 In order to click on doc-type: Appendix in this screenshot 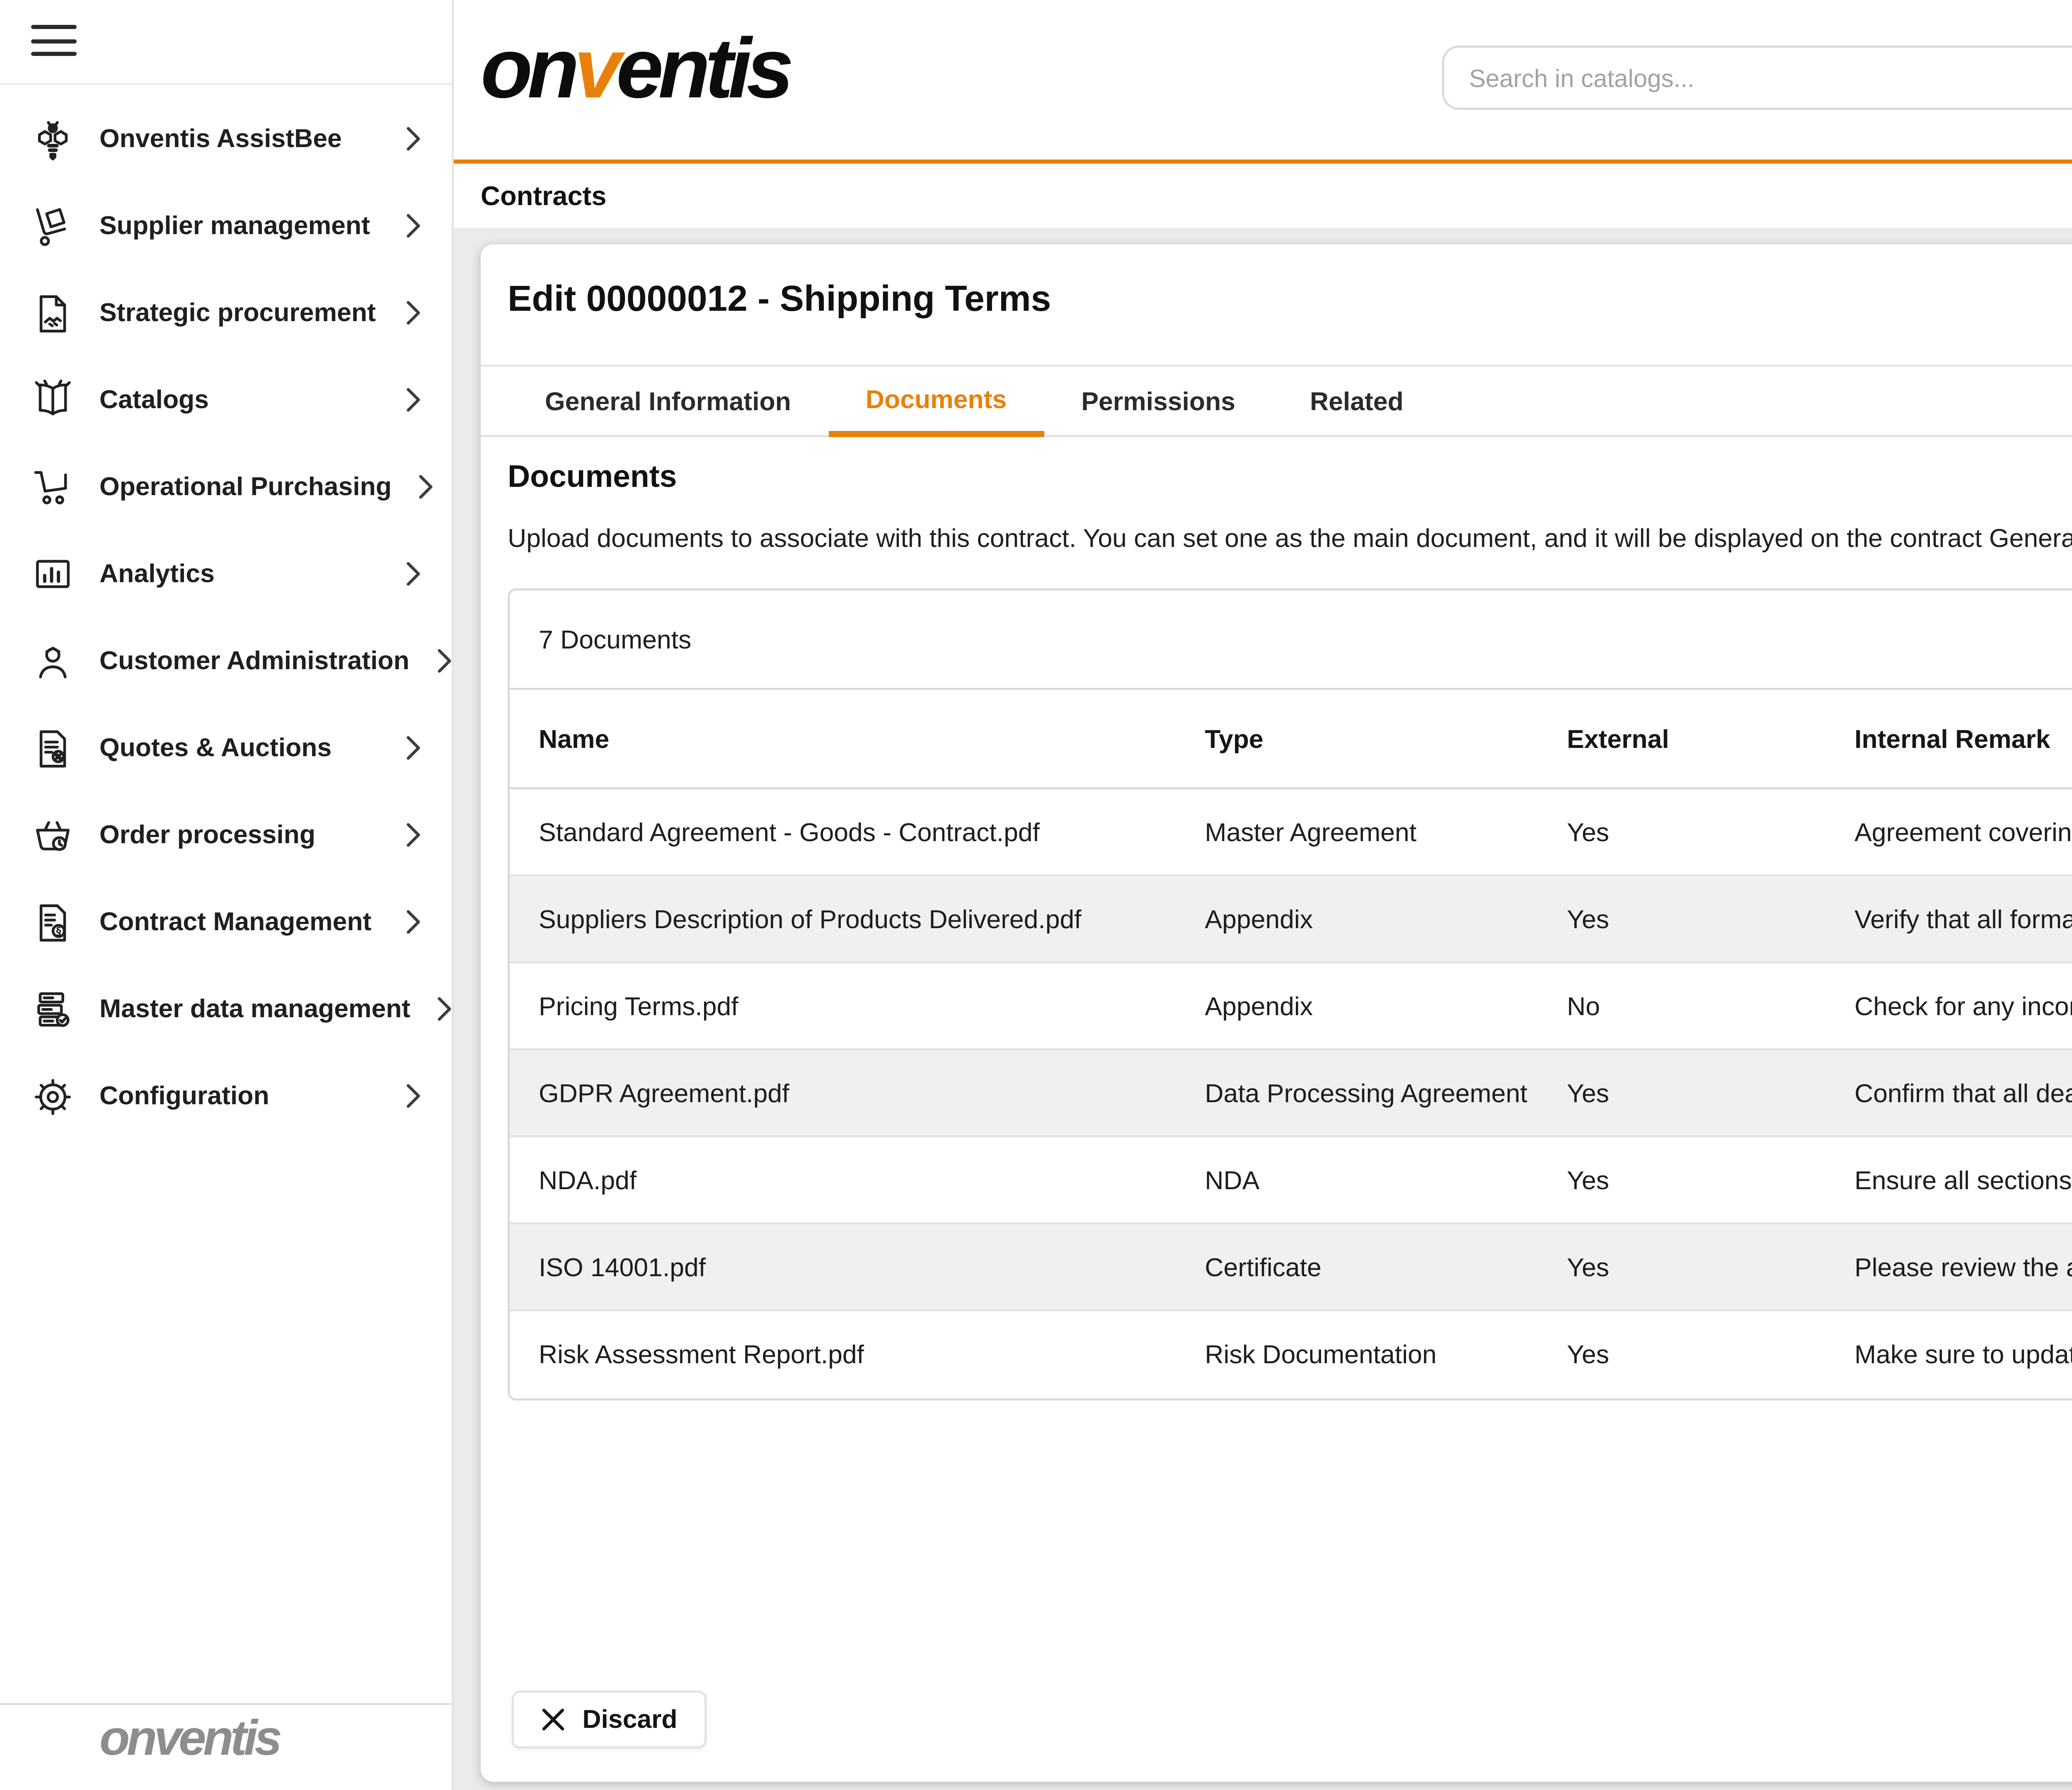, I will do `click(1259, 919)`.